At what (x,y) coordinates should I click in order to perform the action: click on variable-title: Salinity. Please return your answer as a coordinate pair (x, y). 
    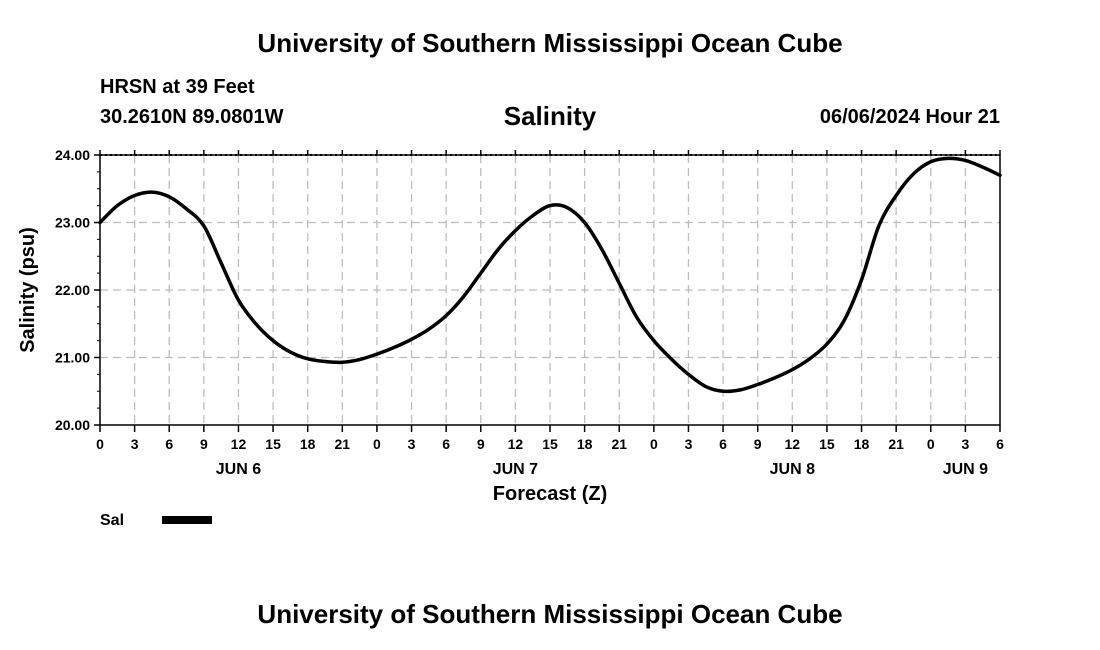
    Looking at the image, I should click on (550, 116).